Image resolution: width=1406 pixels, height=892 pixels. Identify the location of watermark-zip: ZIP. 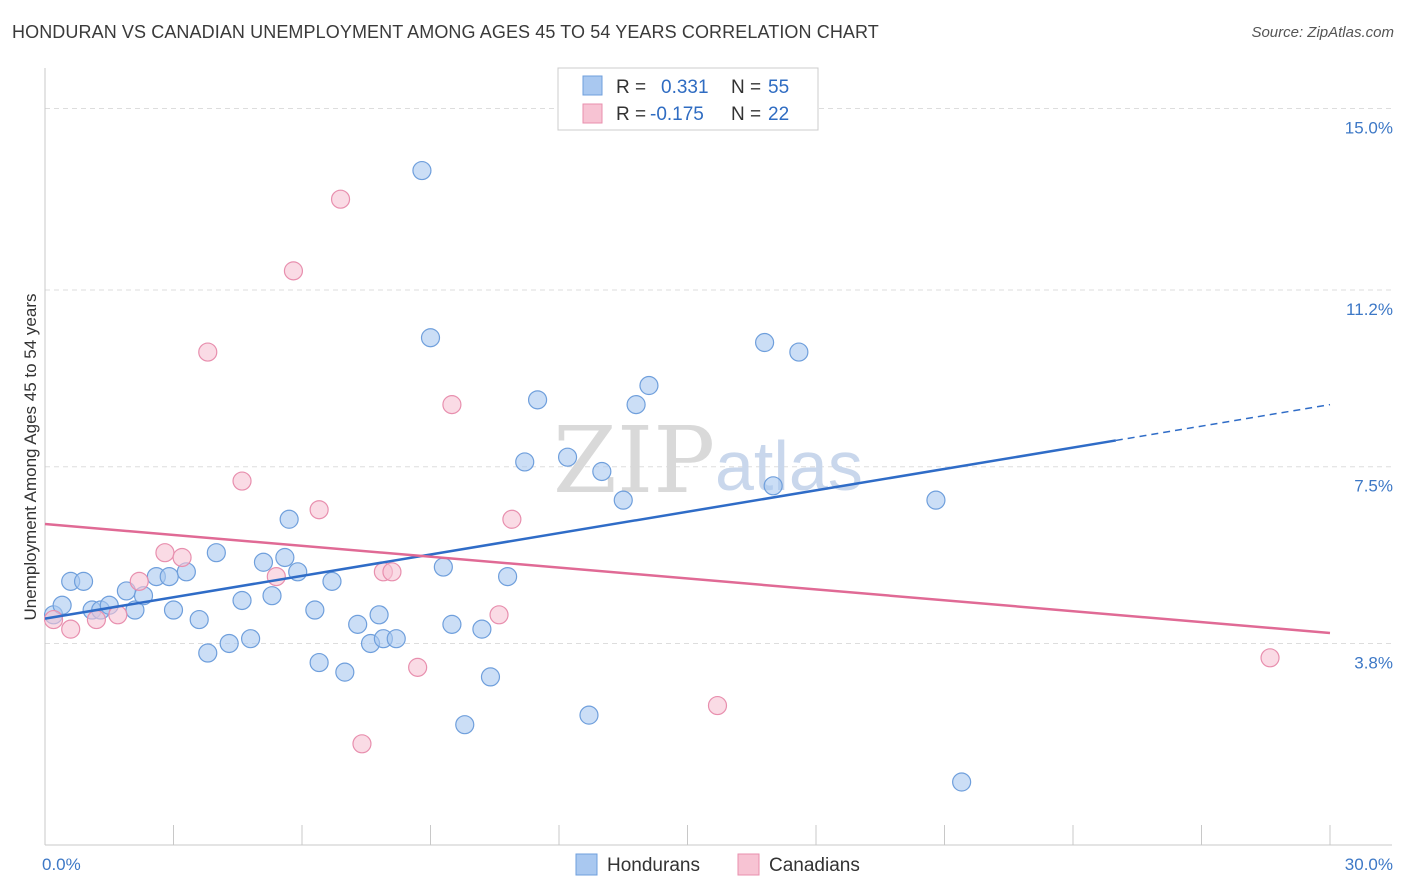
(634, 460).